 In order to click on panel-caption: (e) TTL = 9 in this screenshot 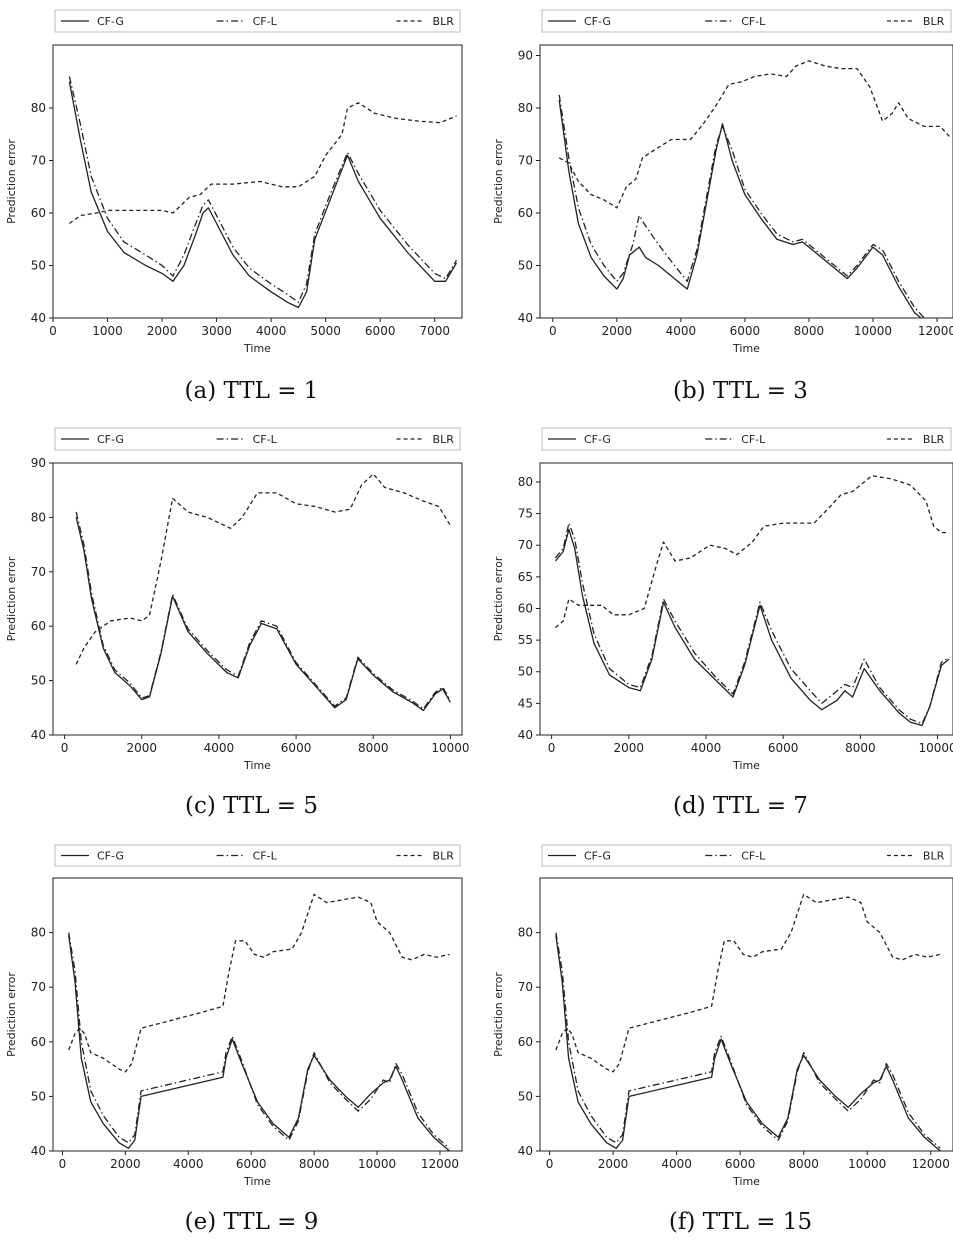, I will do `click(252, 1222)`.